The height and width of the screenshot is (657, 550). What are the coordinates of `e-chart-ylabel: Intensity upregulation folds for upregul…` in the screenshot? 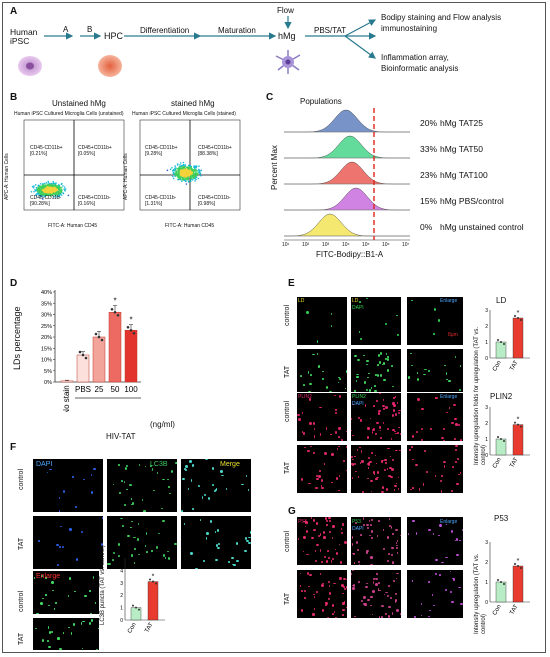 It's located at (480, 395).